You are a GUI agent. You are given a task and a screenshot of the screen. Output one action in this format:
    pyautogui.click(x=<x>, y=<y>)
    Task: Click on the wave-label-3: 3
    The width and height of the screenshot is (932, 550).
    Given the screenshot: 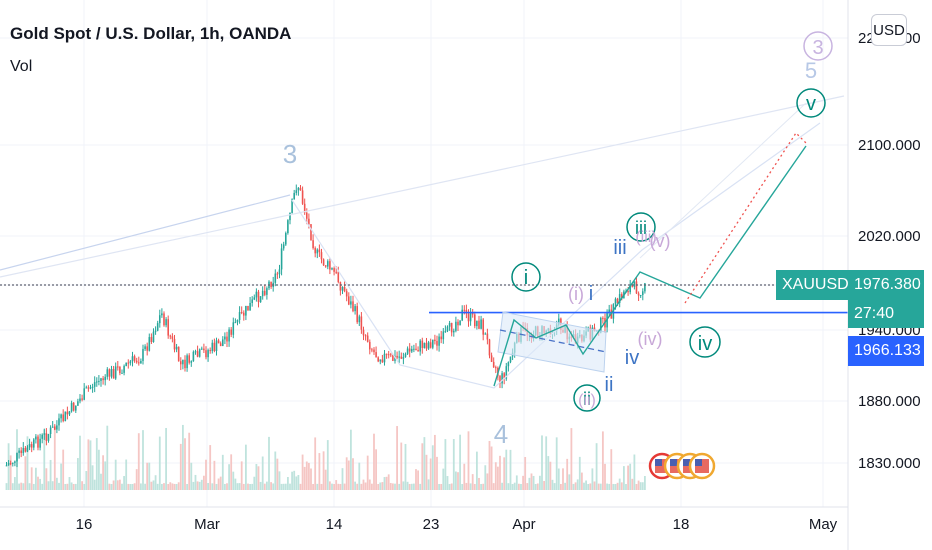 What is the action you would take?
    pyautogui.click(x=290, y=154)
    